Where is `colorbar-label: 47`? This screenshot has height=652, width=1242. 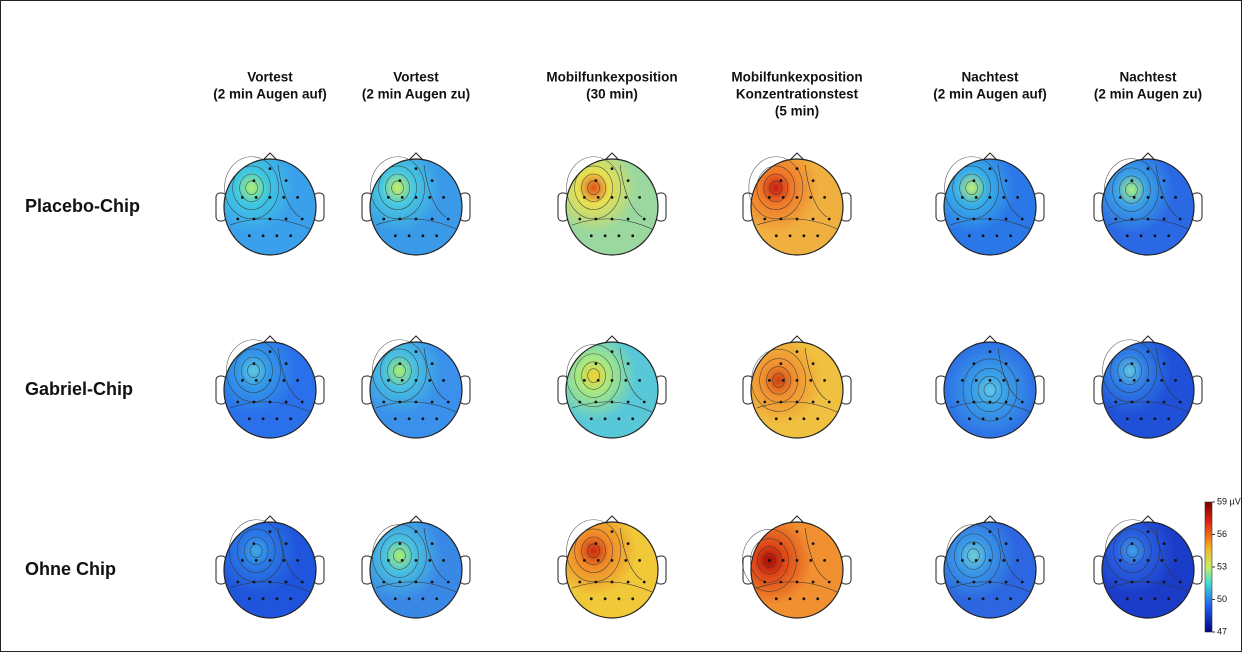
colorbar-label: 47 is located at coordinates (1222, 631).